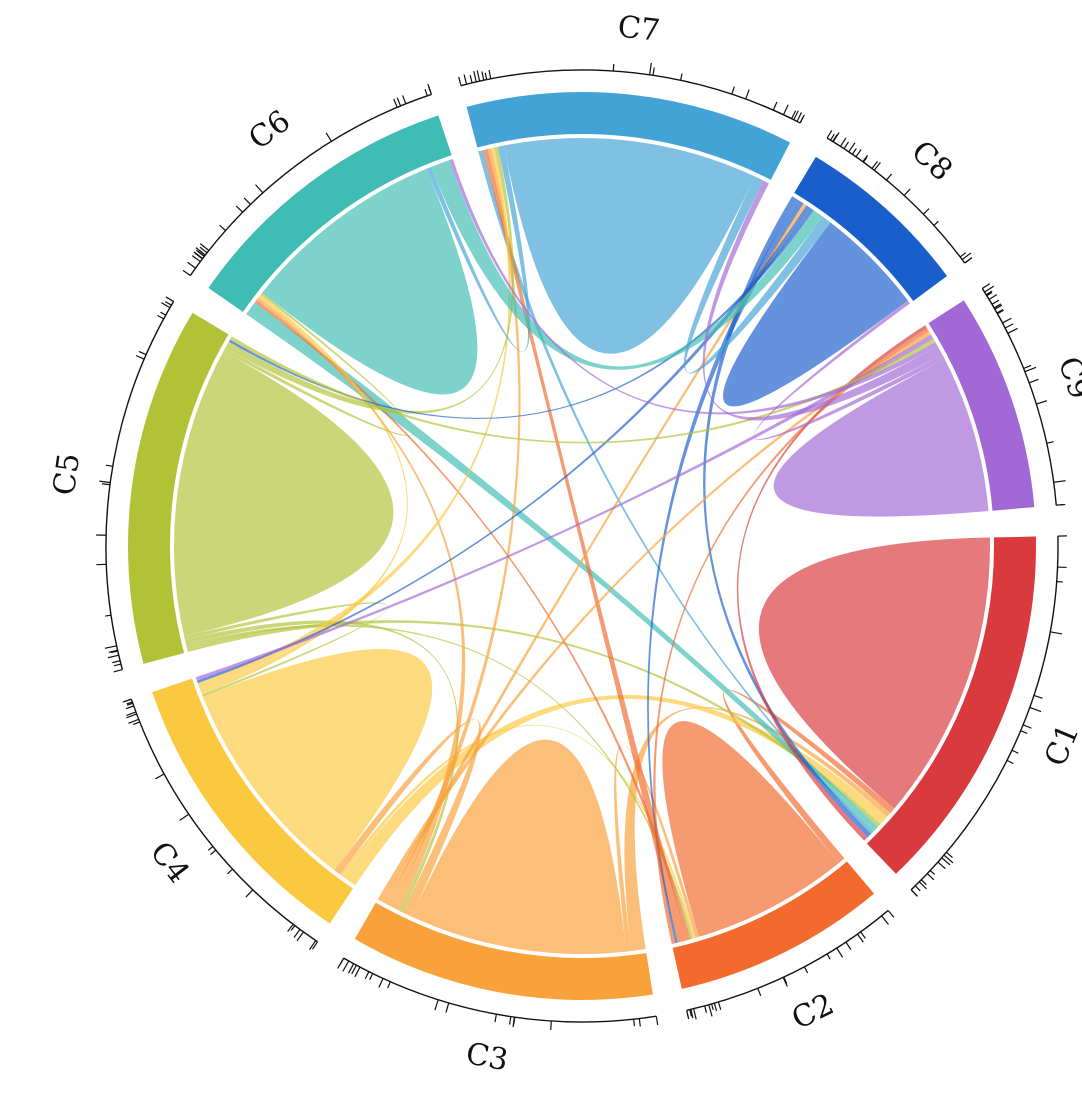 The height and width of the screenshot is (1099, 1082). Describe the element at coordinates (629, 245) in the screenshot. I see `ribbon-C7-self` at that location.